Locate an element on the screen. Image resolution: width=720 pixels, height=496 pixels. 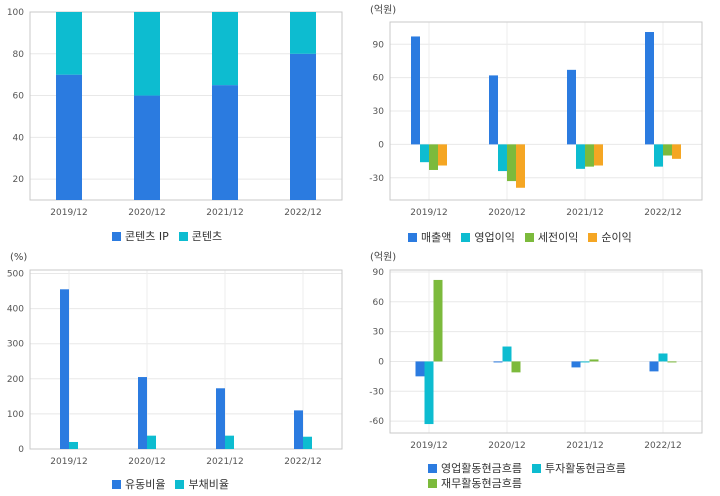
plot-frame is located at coordinates (546, 351).